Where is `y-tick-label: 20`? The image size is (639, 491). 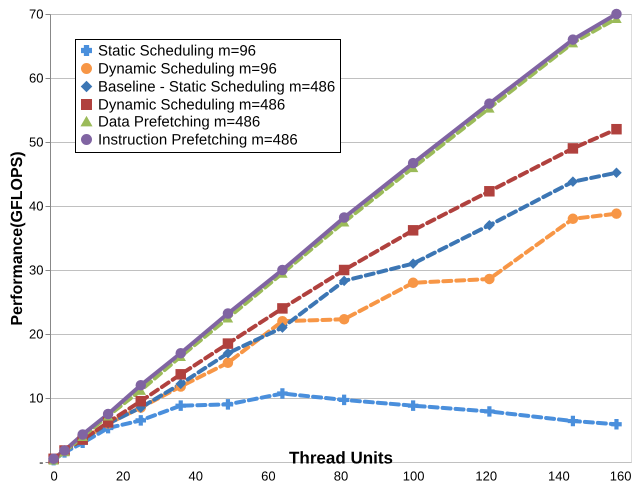 y-tick-label: 20 is located at coordinates (36, 334).